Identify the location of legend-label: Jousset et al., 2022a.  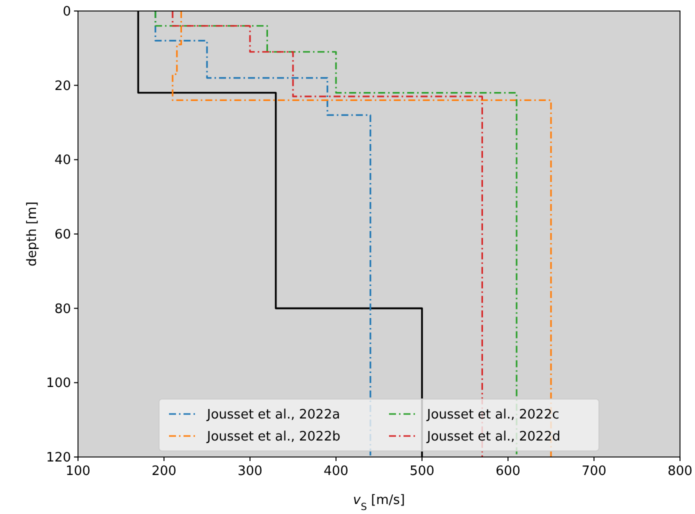
(273, 415).